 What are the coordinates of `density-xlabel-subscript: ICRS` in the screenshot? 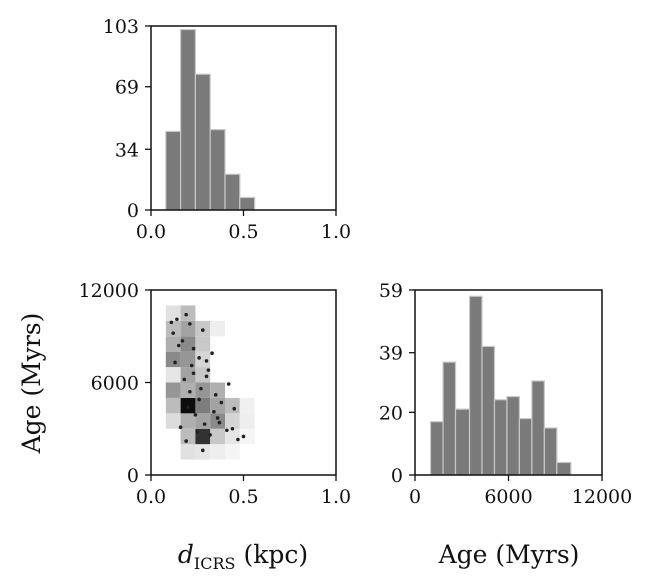 It's located at (215, 563).